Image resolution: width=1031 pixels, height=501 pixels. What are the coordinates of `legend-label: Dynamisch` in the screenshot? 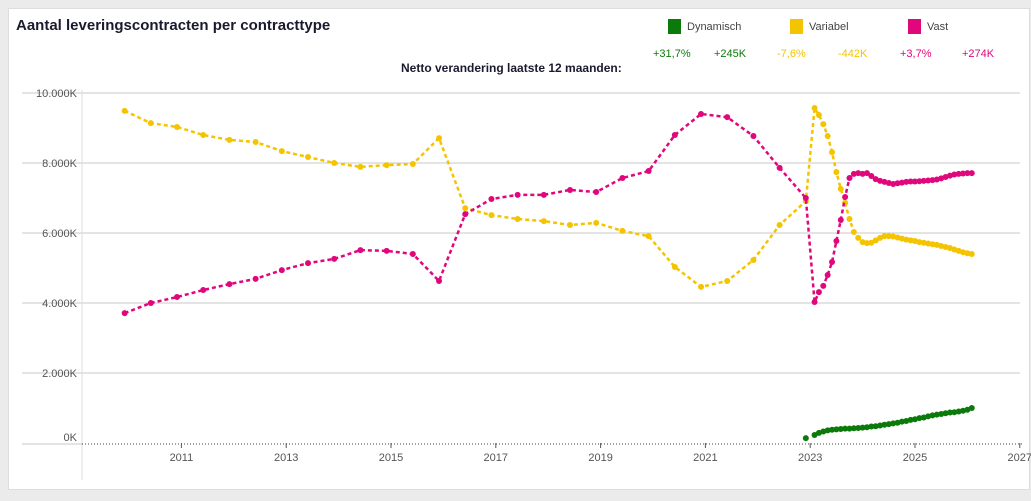 It's located at (714, 26).